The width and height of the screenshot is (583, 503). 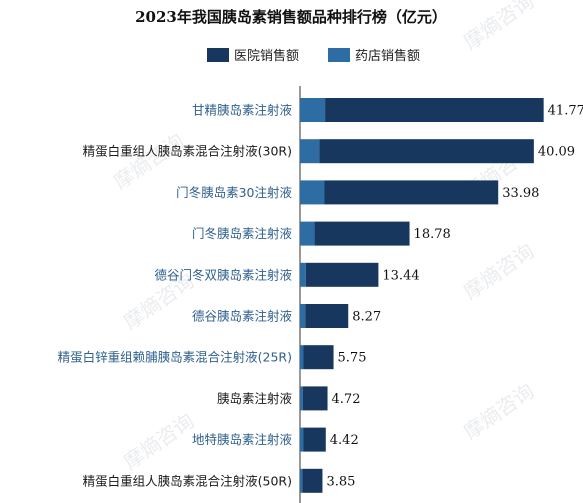 What do you see at coordinates (352, 358) in the screenshot?
I see `value-label: 5.75` at bounding box center [352, 358].